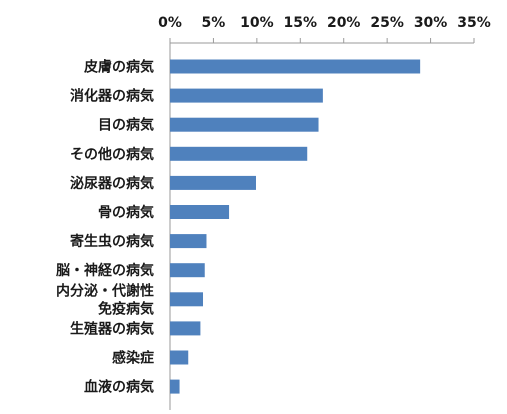 The height and width of the screenshot is (414, 507). Describe the element at coordinates (133, 358) in the screenshot. I see `category-label: 感染症` at that location.